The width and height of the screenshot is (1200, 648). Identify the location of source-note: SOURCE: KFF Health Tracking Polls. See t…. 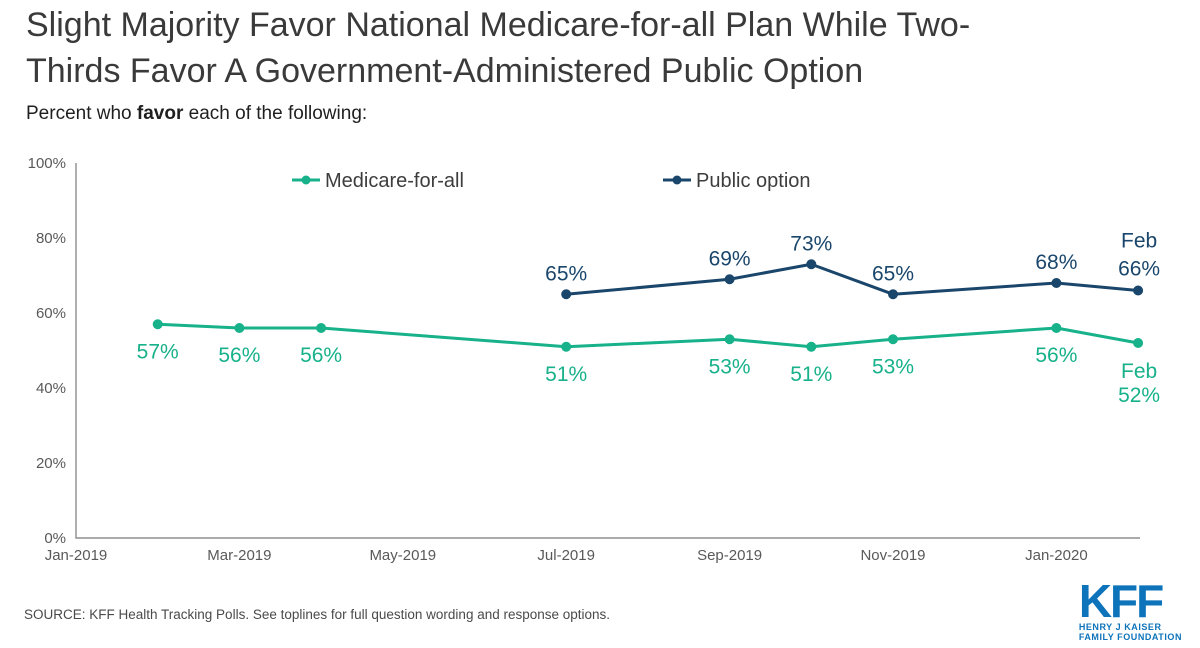
(317, 614).